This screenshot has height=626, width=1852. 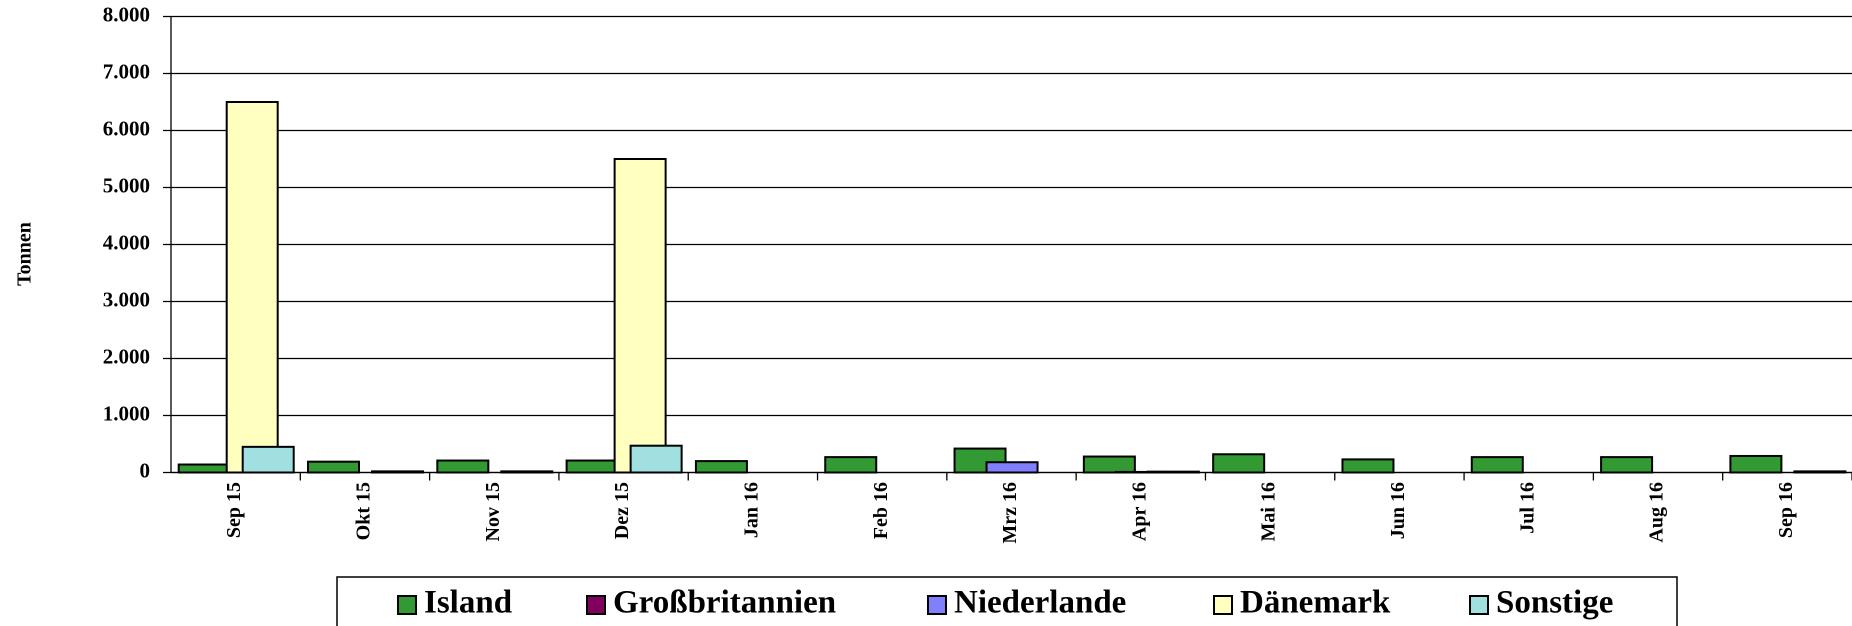 I want to click on x-tick-label: Dez 15, so click(x=622, y=510).